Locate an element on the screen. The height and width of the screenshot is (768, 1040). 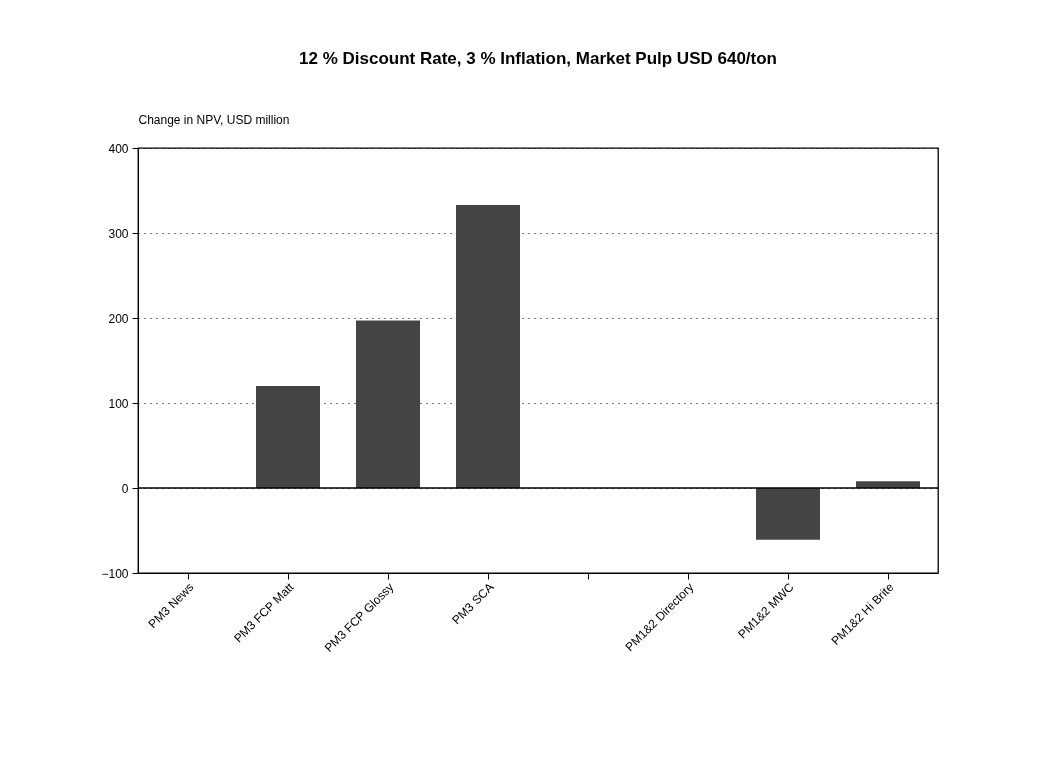
y-tick-label: 400 is located at coordinates (118, 148).